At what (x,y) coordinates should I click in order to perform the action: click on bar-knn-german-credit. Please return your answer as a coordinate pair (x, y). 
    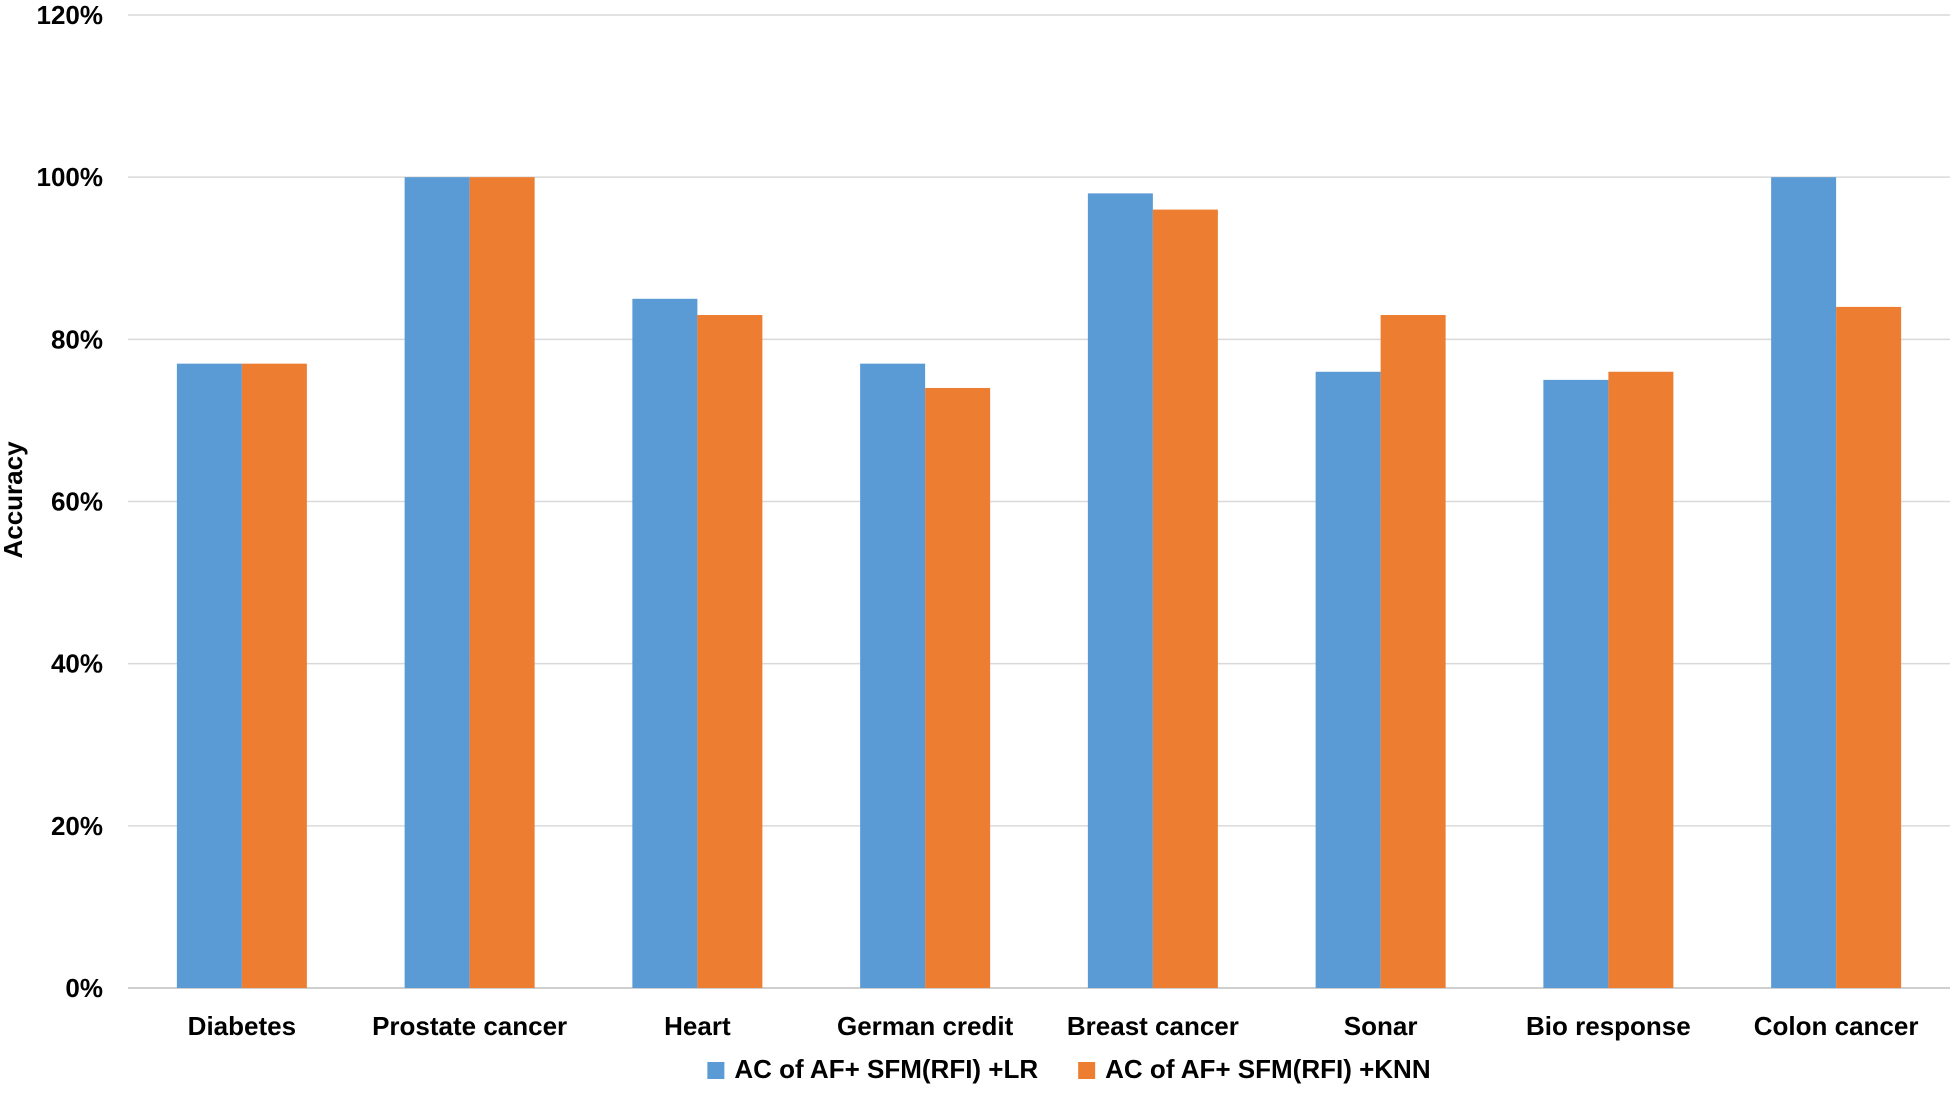
    Looking at the image, I should click on (958, 687).